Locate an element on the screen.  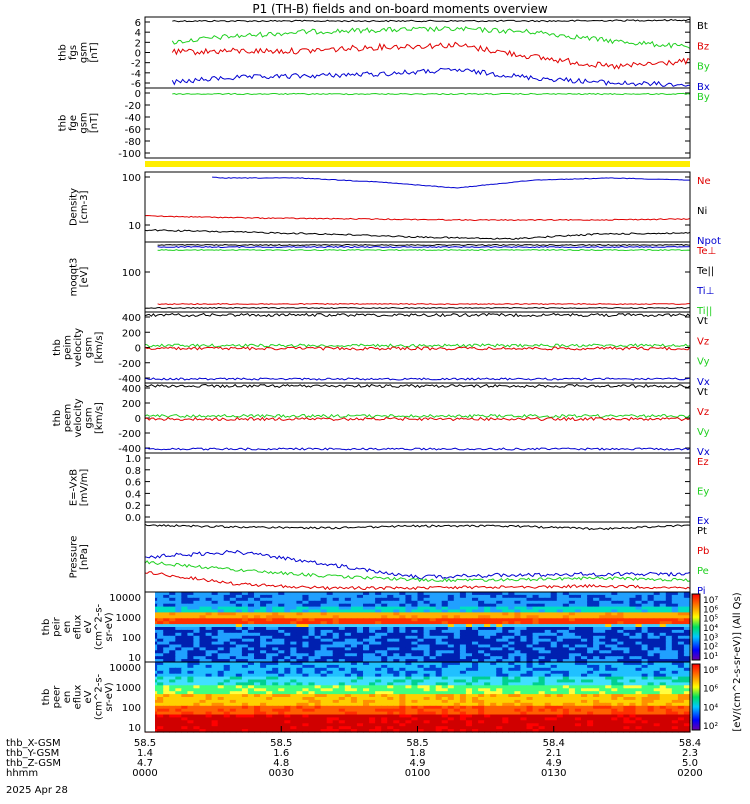
ytick-label: 10 is located at coordinates (134, 658).